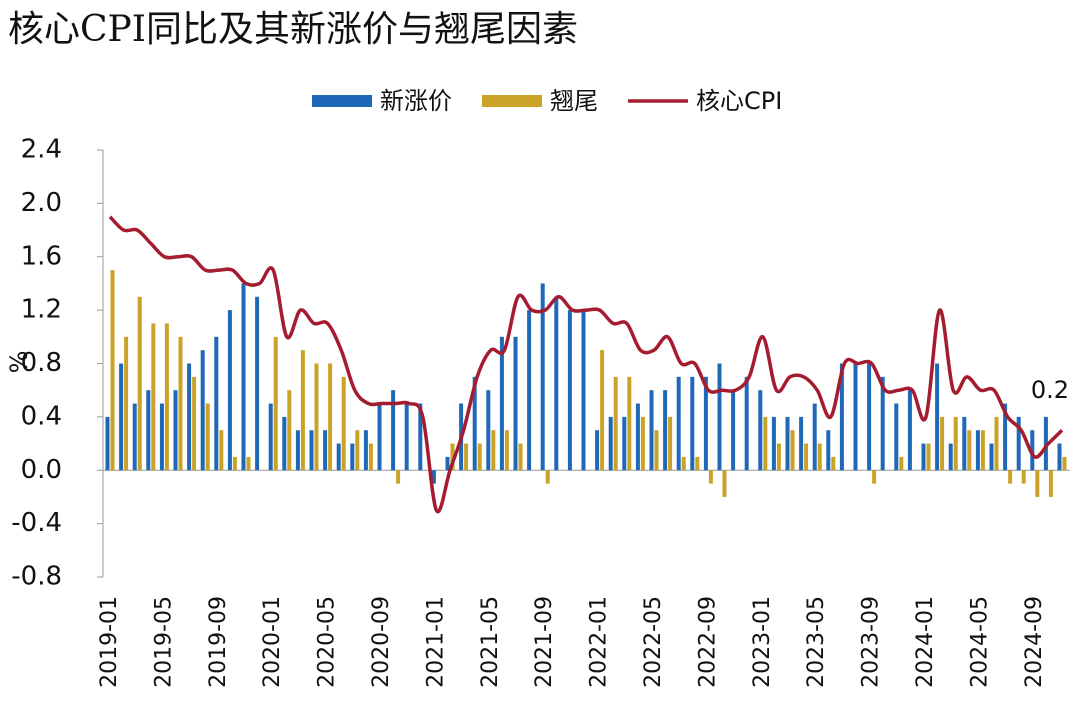 The image size is (1080, 723). What do you see at coordinates (599, 642) in the screenshot?
I see `x-tick-label: 2022-01` at bounding box center [599, 642].